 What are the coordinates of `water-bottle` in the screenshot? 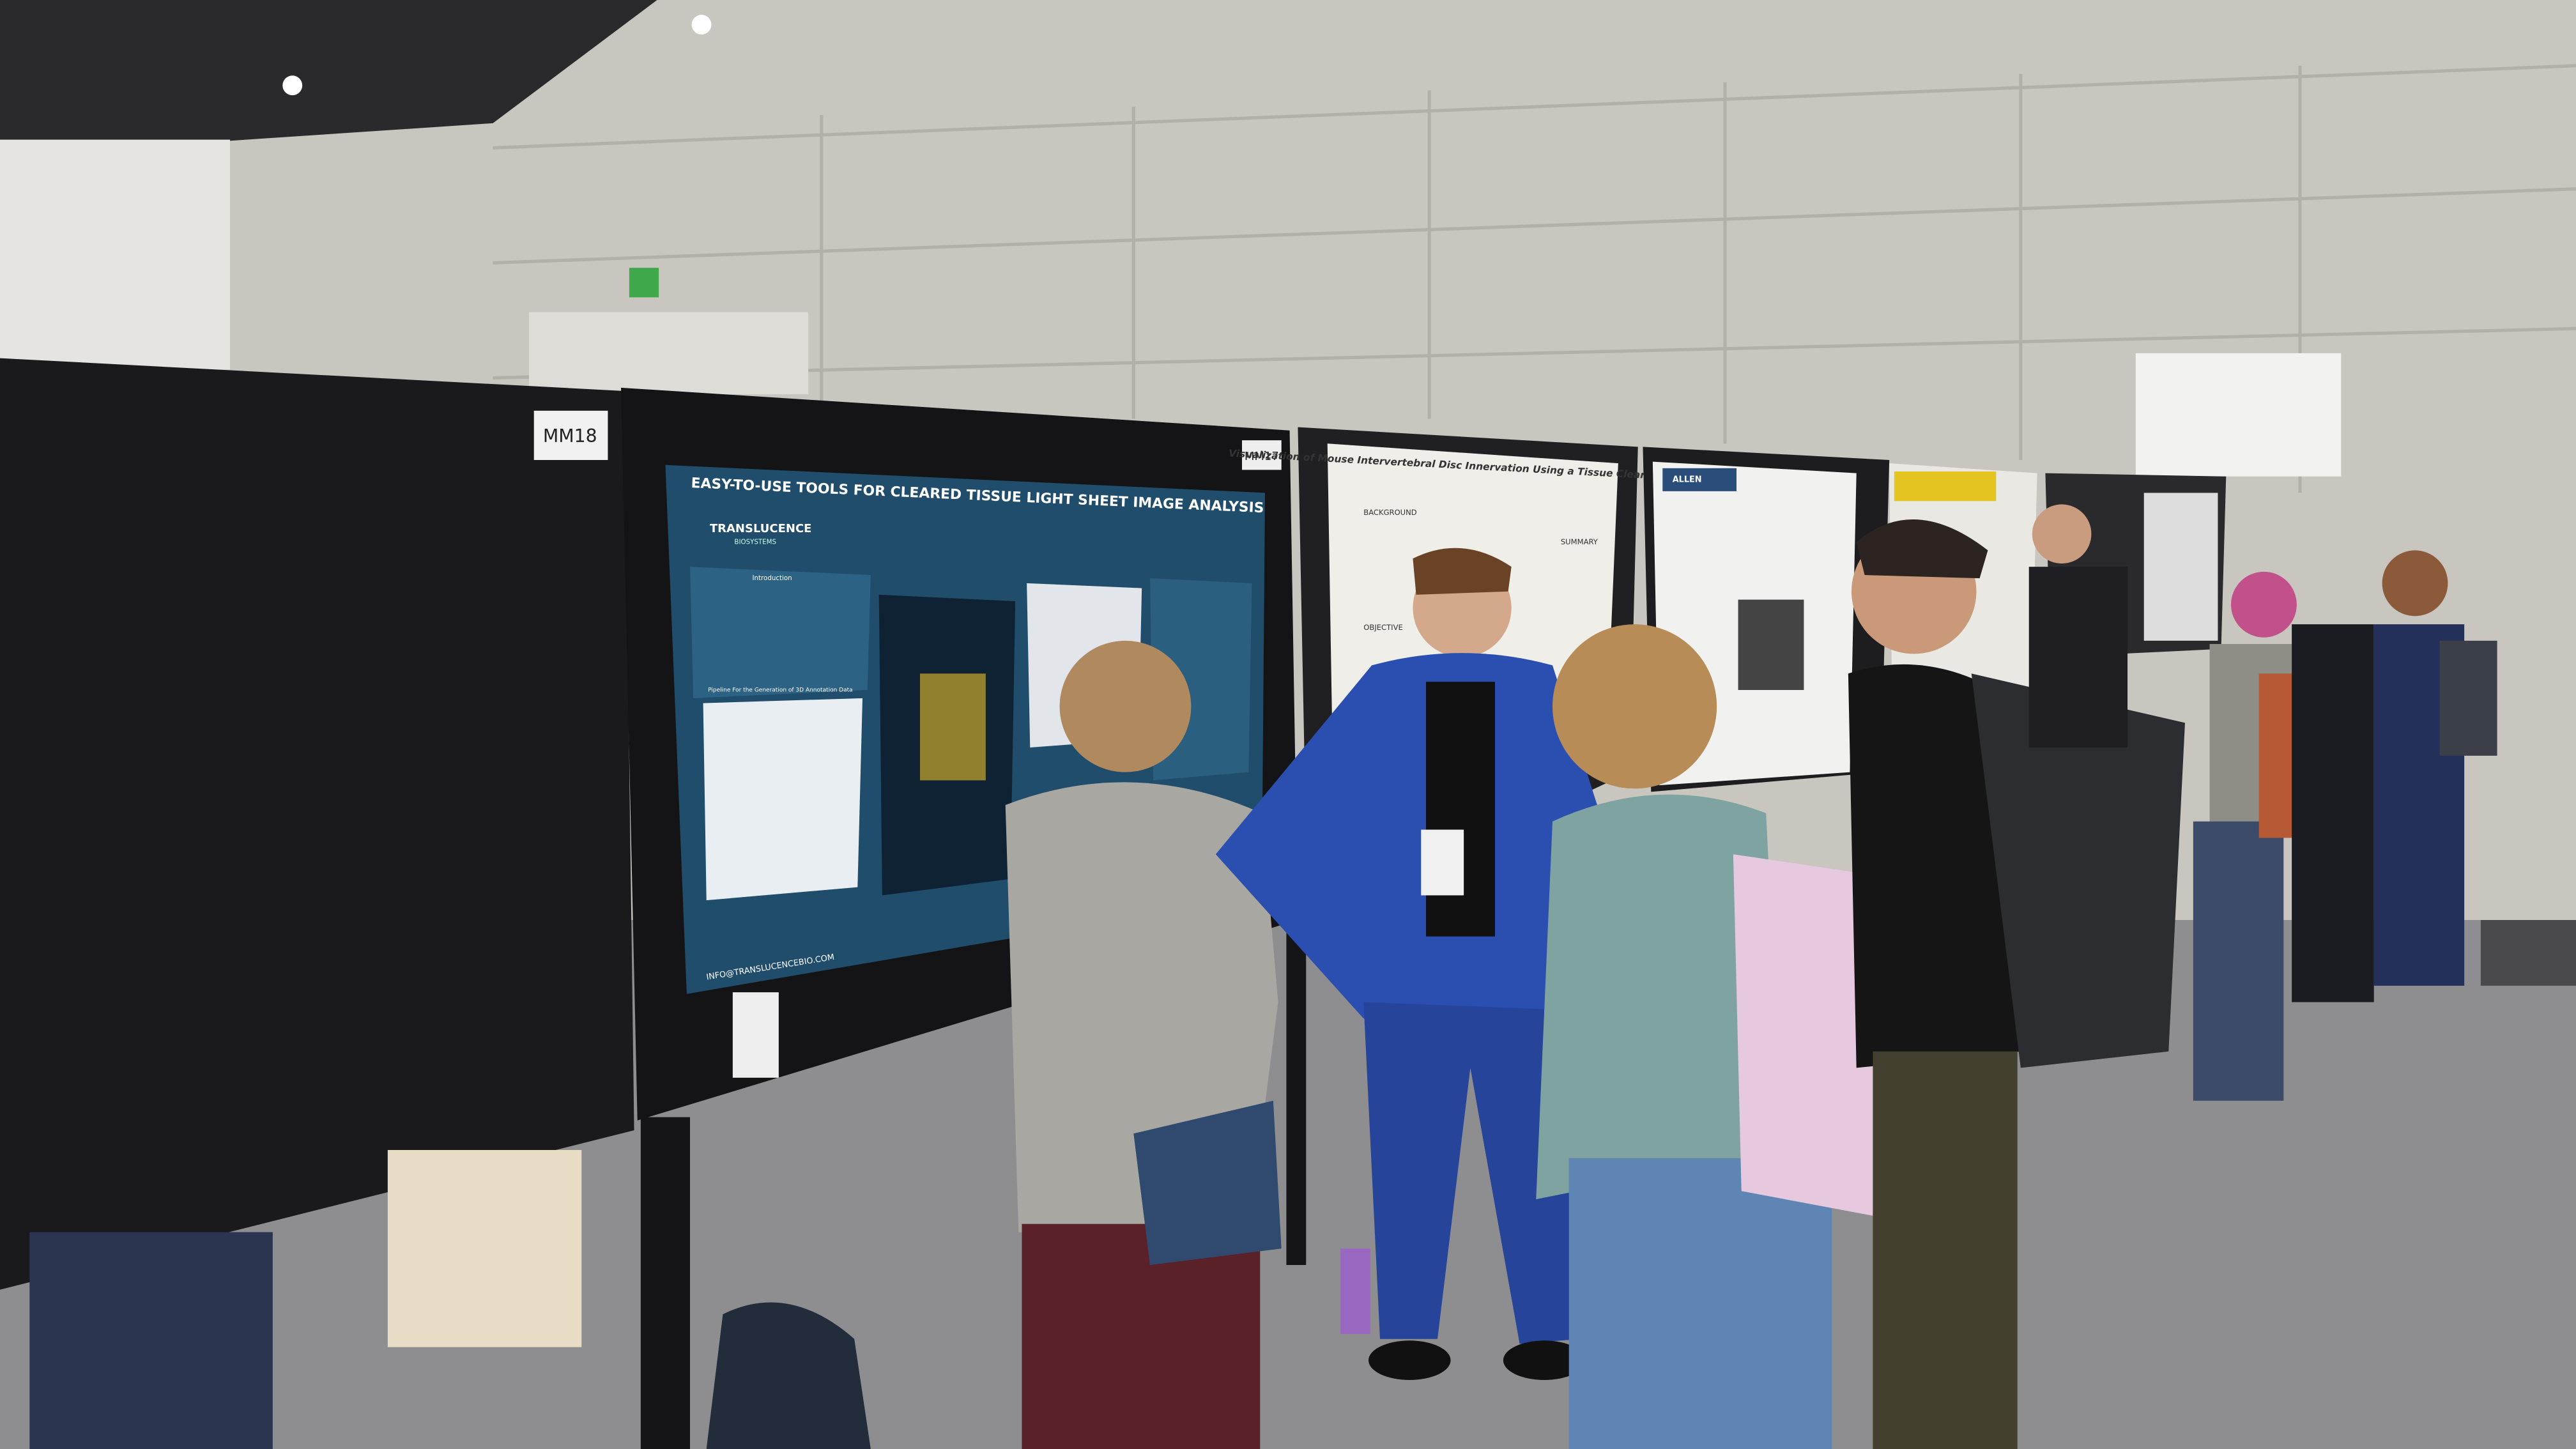 It's located at (1355, 1291).